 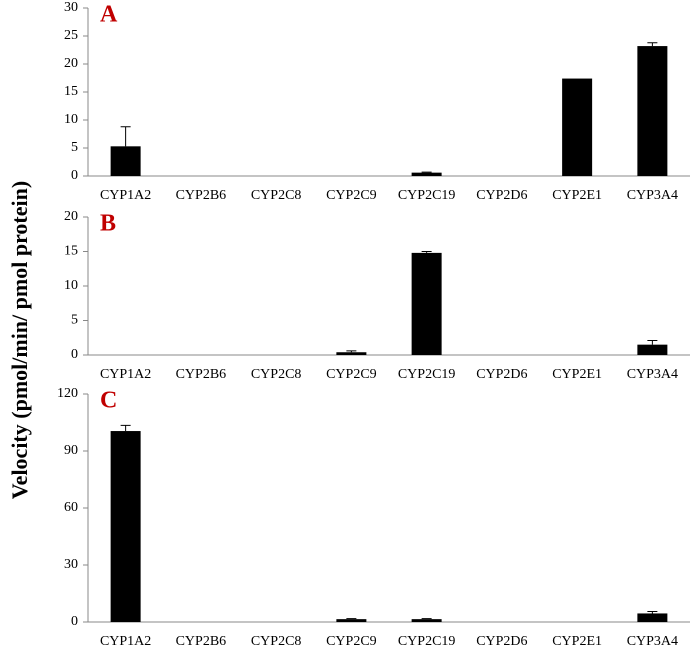 I want to click on y-tick-label: 90, so click(x=71, y=450).